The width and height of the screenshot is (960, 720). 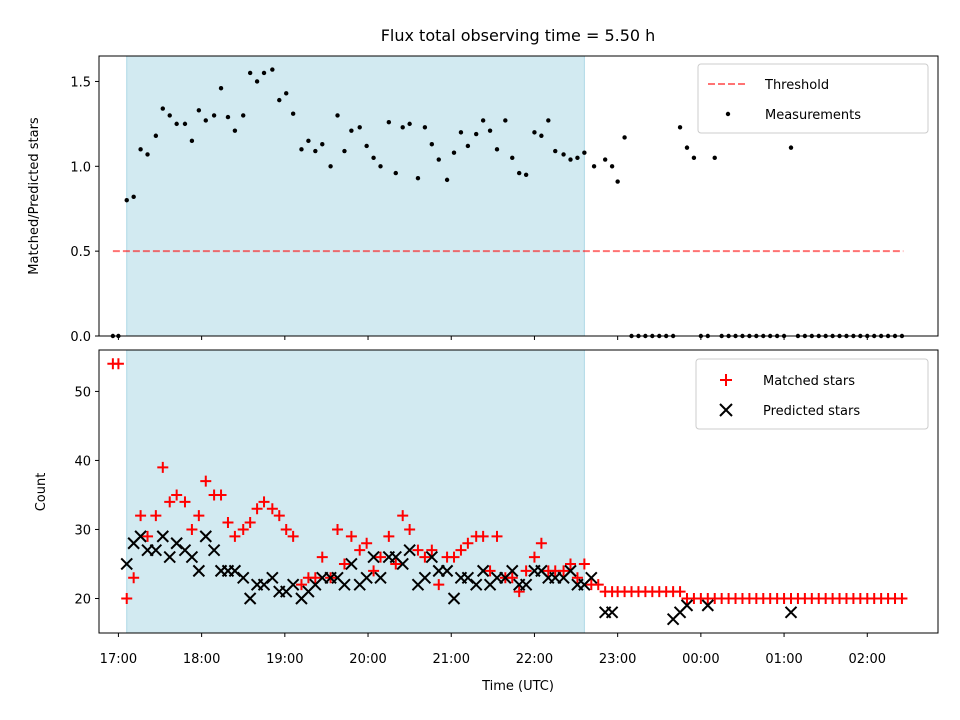 What do you see at coordinates (367, 659) in the screenshot?
I see `x-tick-label: 20:00` at bounding box center [367, 659].